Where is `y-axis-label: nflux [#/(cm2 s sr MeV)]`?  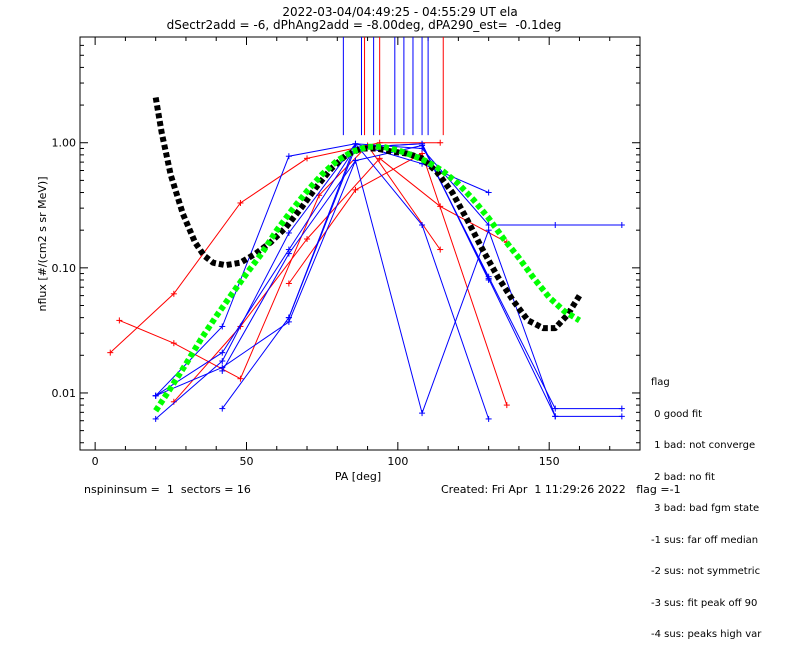 y-axis-label: nflux [#/(cm2 s sr MeV)] is located at coordinates (42, 244).